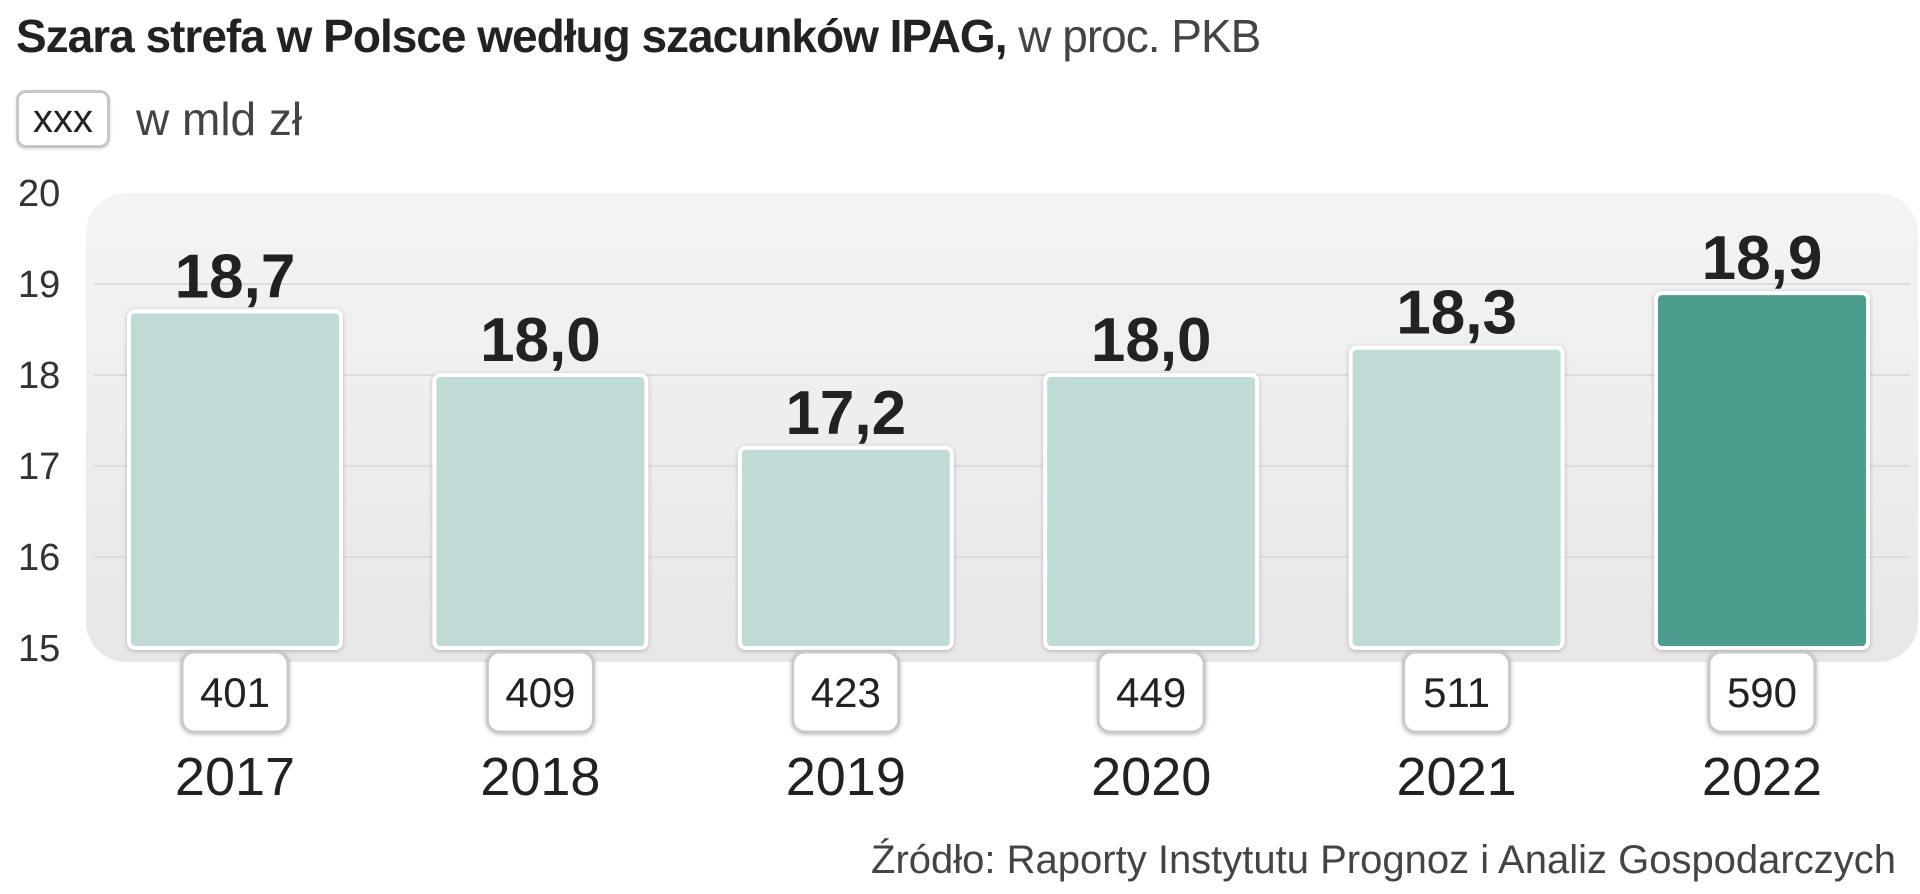 This screenshot has width=1920, height=894. What do you see at coordinates (1457, 777) in the screenshot?
I see `x-tick-label: 2021` at bounding box center [1457, 777].